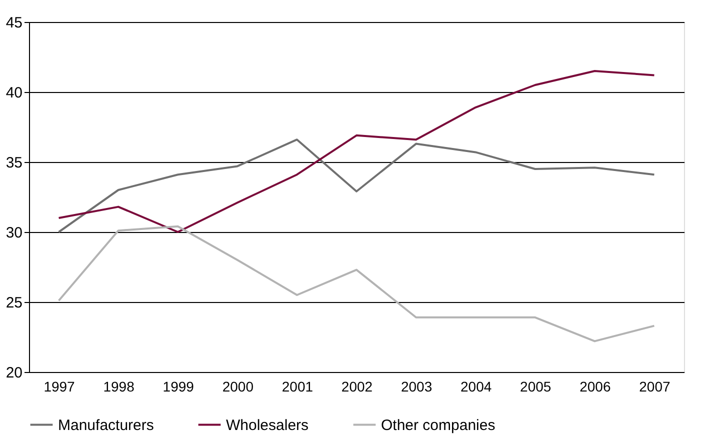 The height and width of the screenshot is (446, 721). What do you see at coordinates (357, 386) in the screenshot?
I see `x-tick-label: 2002` at bounding box center [357, 386].